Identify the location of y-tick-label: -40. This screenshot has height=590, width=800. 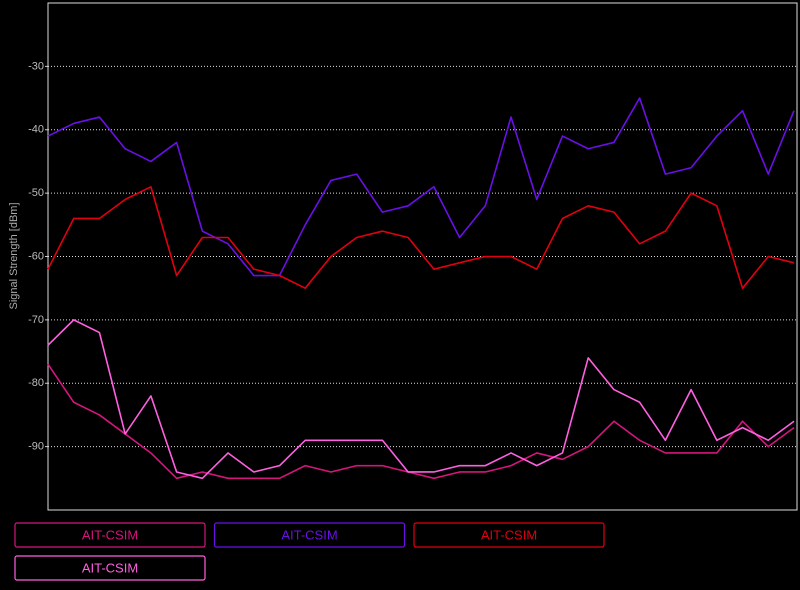
(36, 130).